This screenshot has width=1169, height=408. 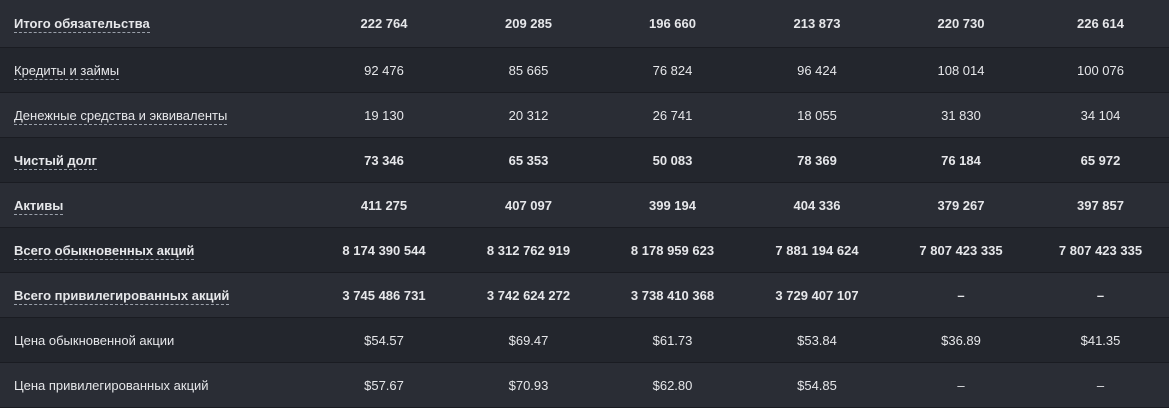 I want to click on row-label-text: Цена обыкновенной акции, so click(x=94, y=340).